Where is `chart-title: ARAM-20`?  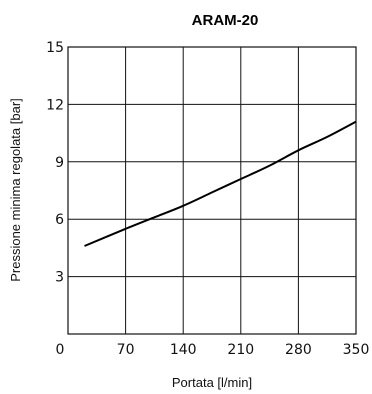 chart-title: ARAM-20 is located at coordinates (225, 20).